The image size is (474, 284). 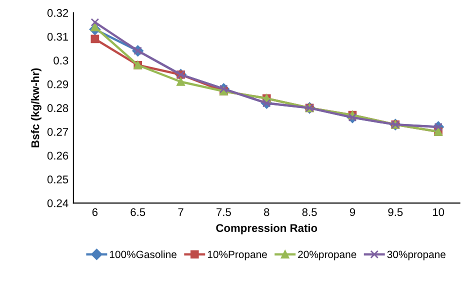 I want to click on x-tick-label: 7.5, so click(x=223, y=212).